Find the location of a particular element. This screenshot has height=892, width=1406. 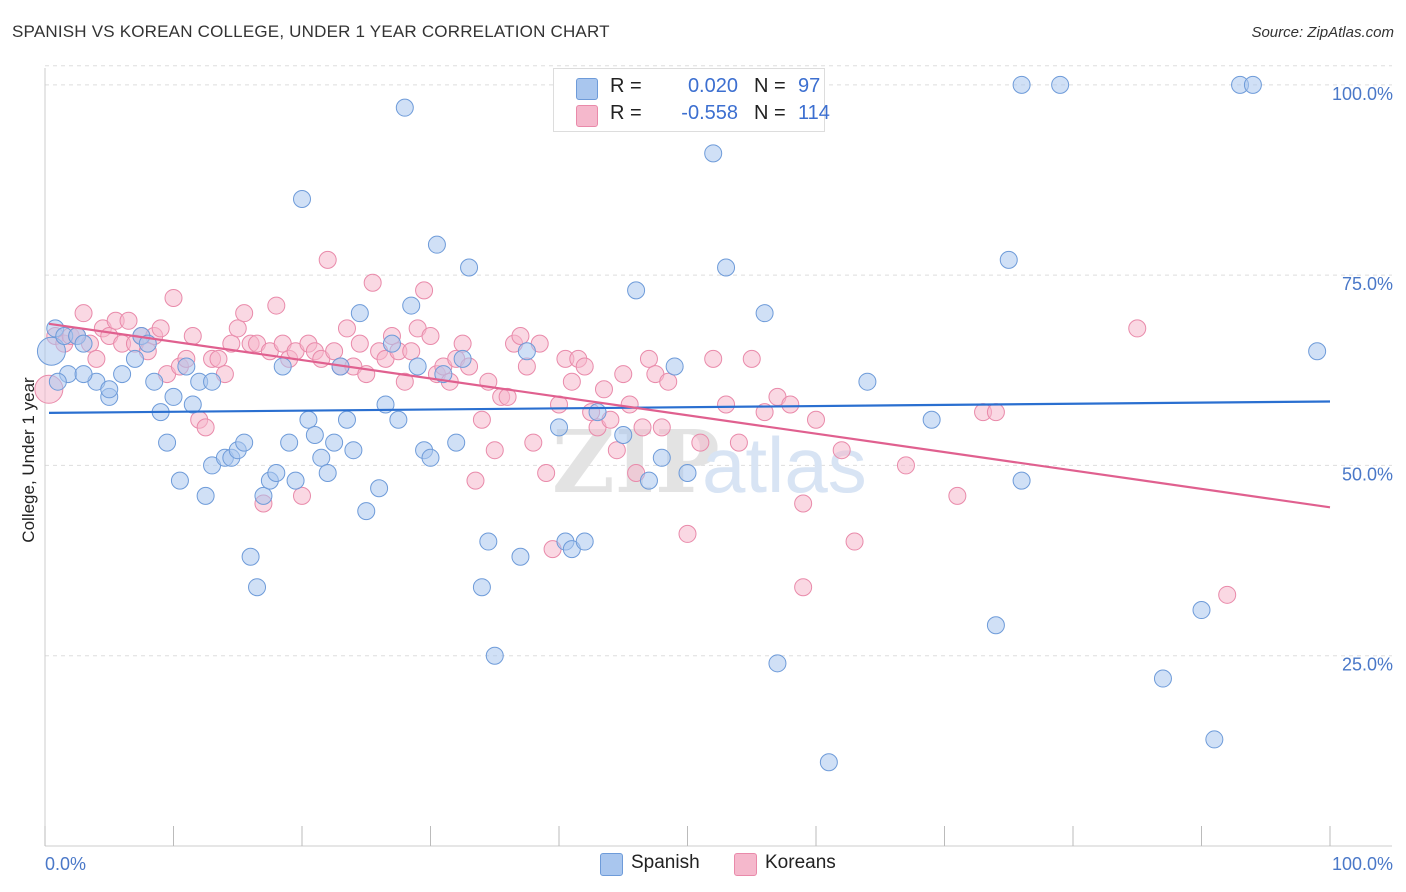

y-axis-title: College, Under 1 year is located at coordinates (28, 460).